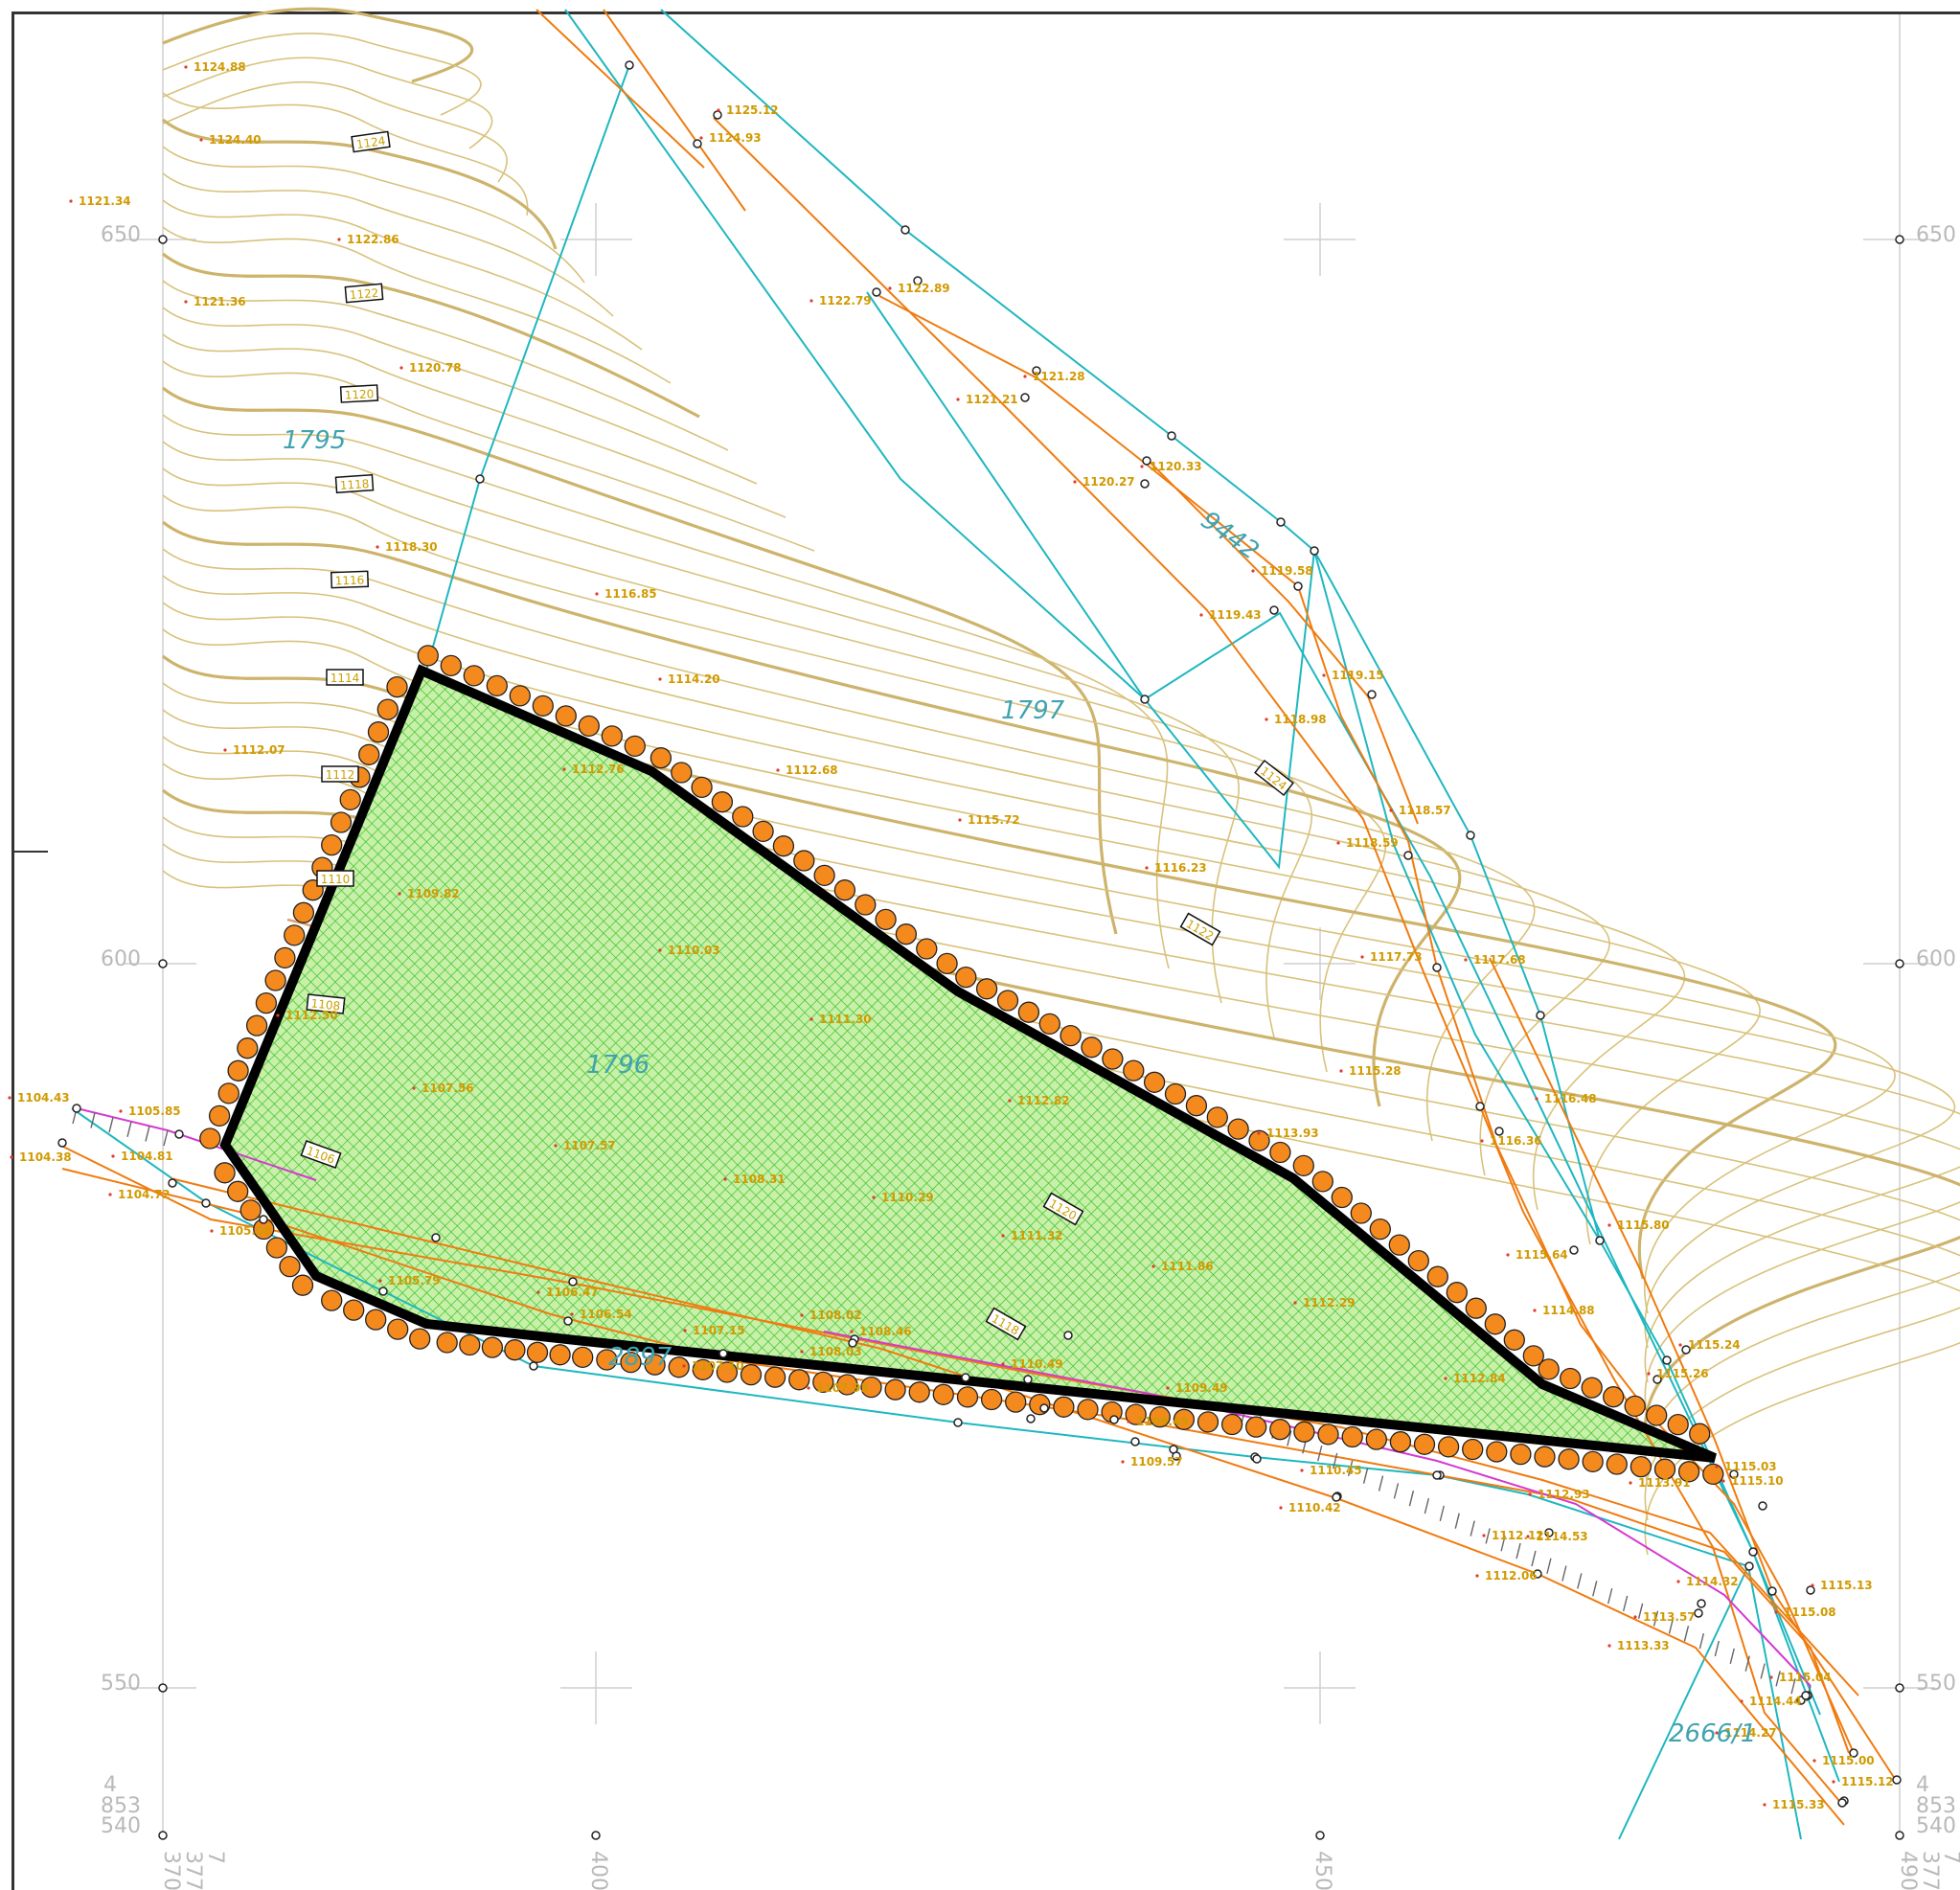 The image size is (1960, 1890). Describe the element at coordinates (1949, 1858) in the screenshot. I see `corner-x-label: 7` at that location.